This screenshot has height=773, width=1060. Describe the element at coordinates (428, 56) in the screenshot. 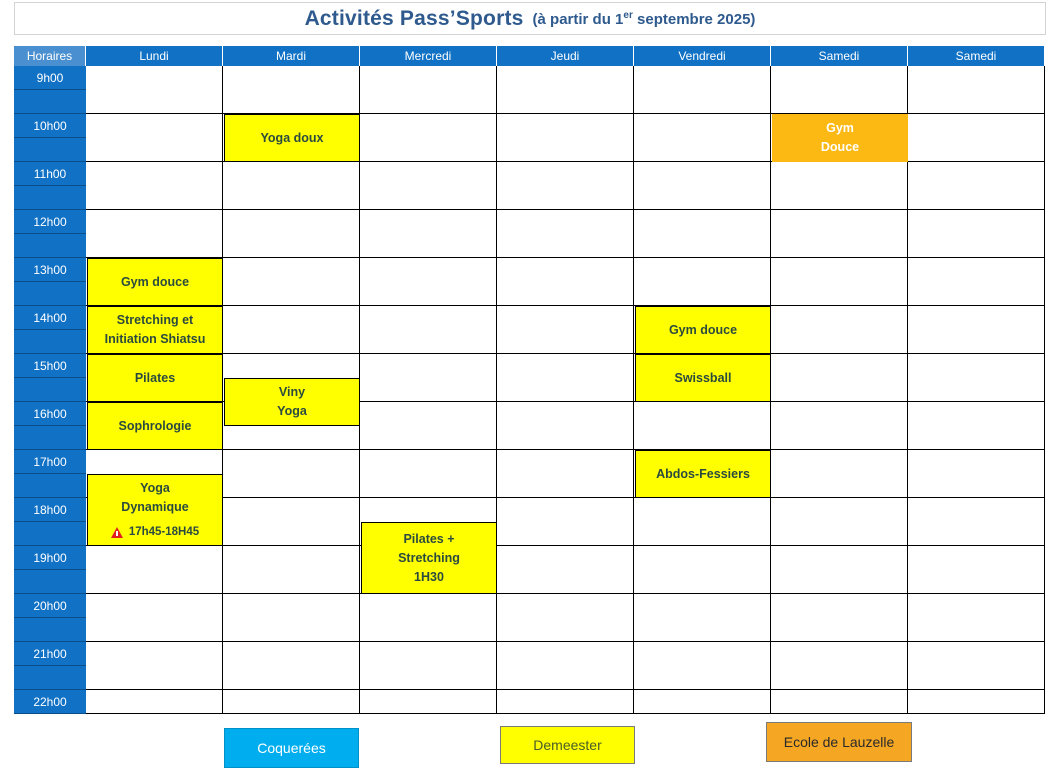

I see `column-header-mercredi: Mercredi` at that location.